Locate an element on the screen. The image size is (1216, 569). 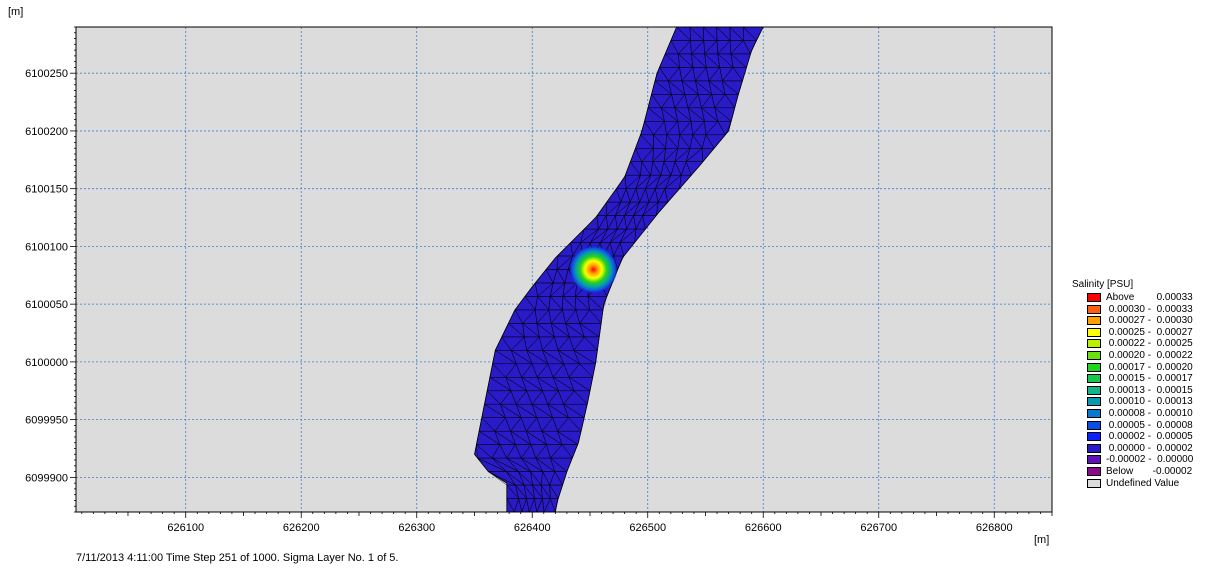
legend-label: 0.00027 - 0.00030 is located at coordinates (1149, 321).